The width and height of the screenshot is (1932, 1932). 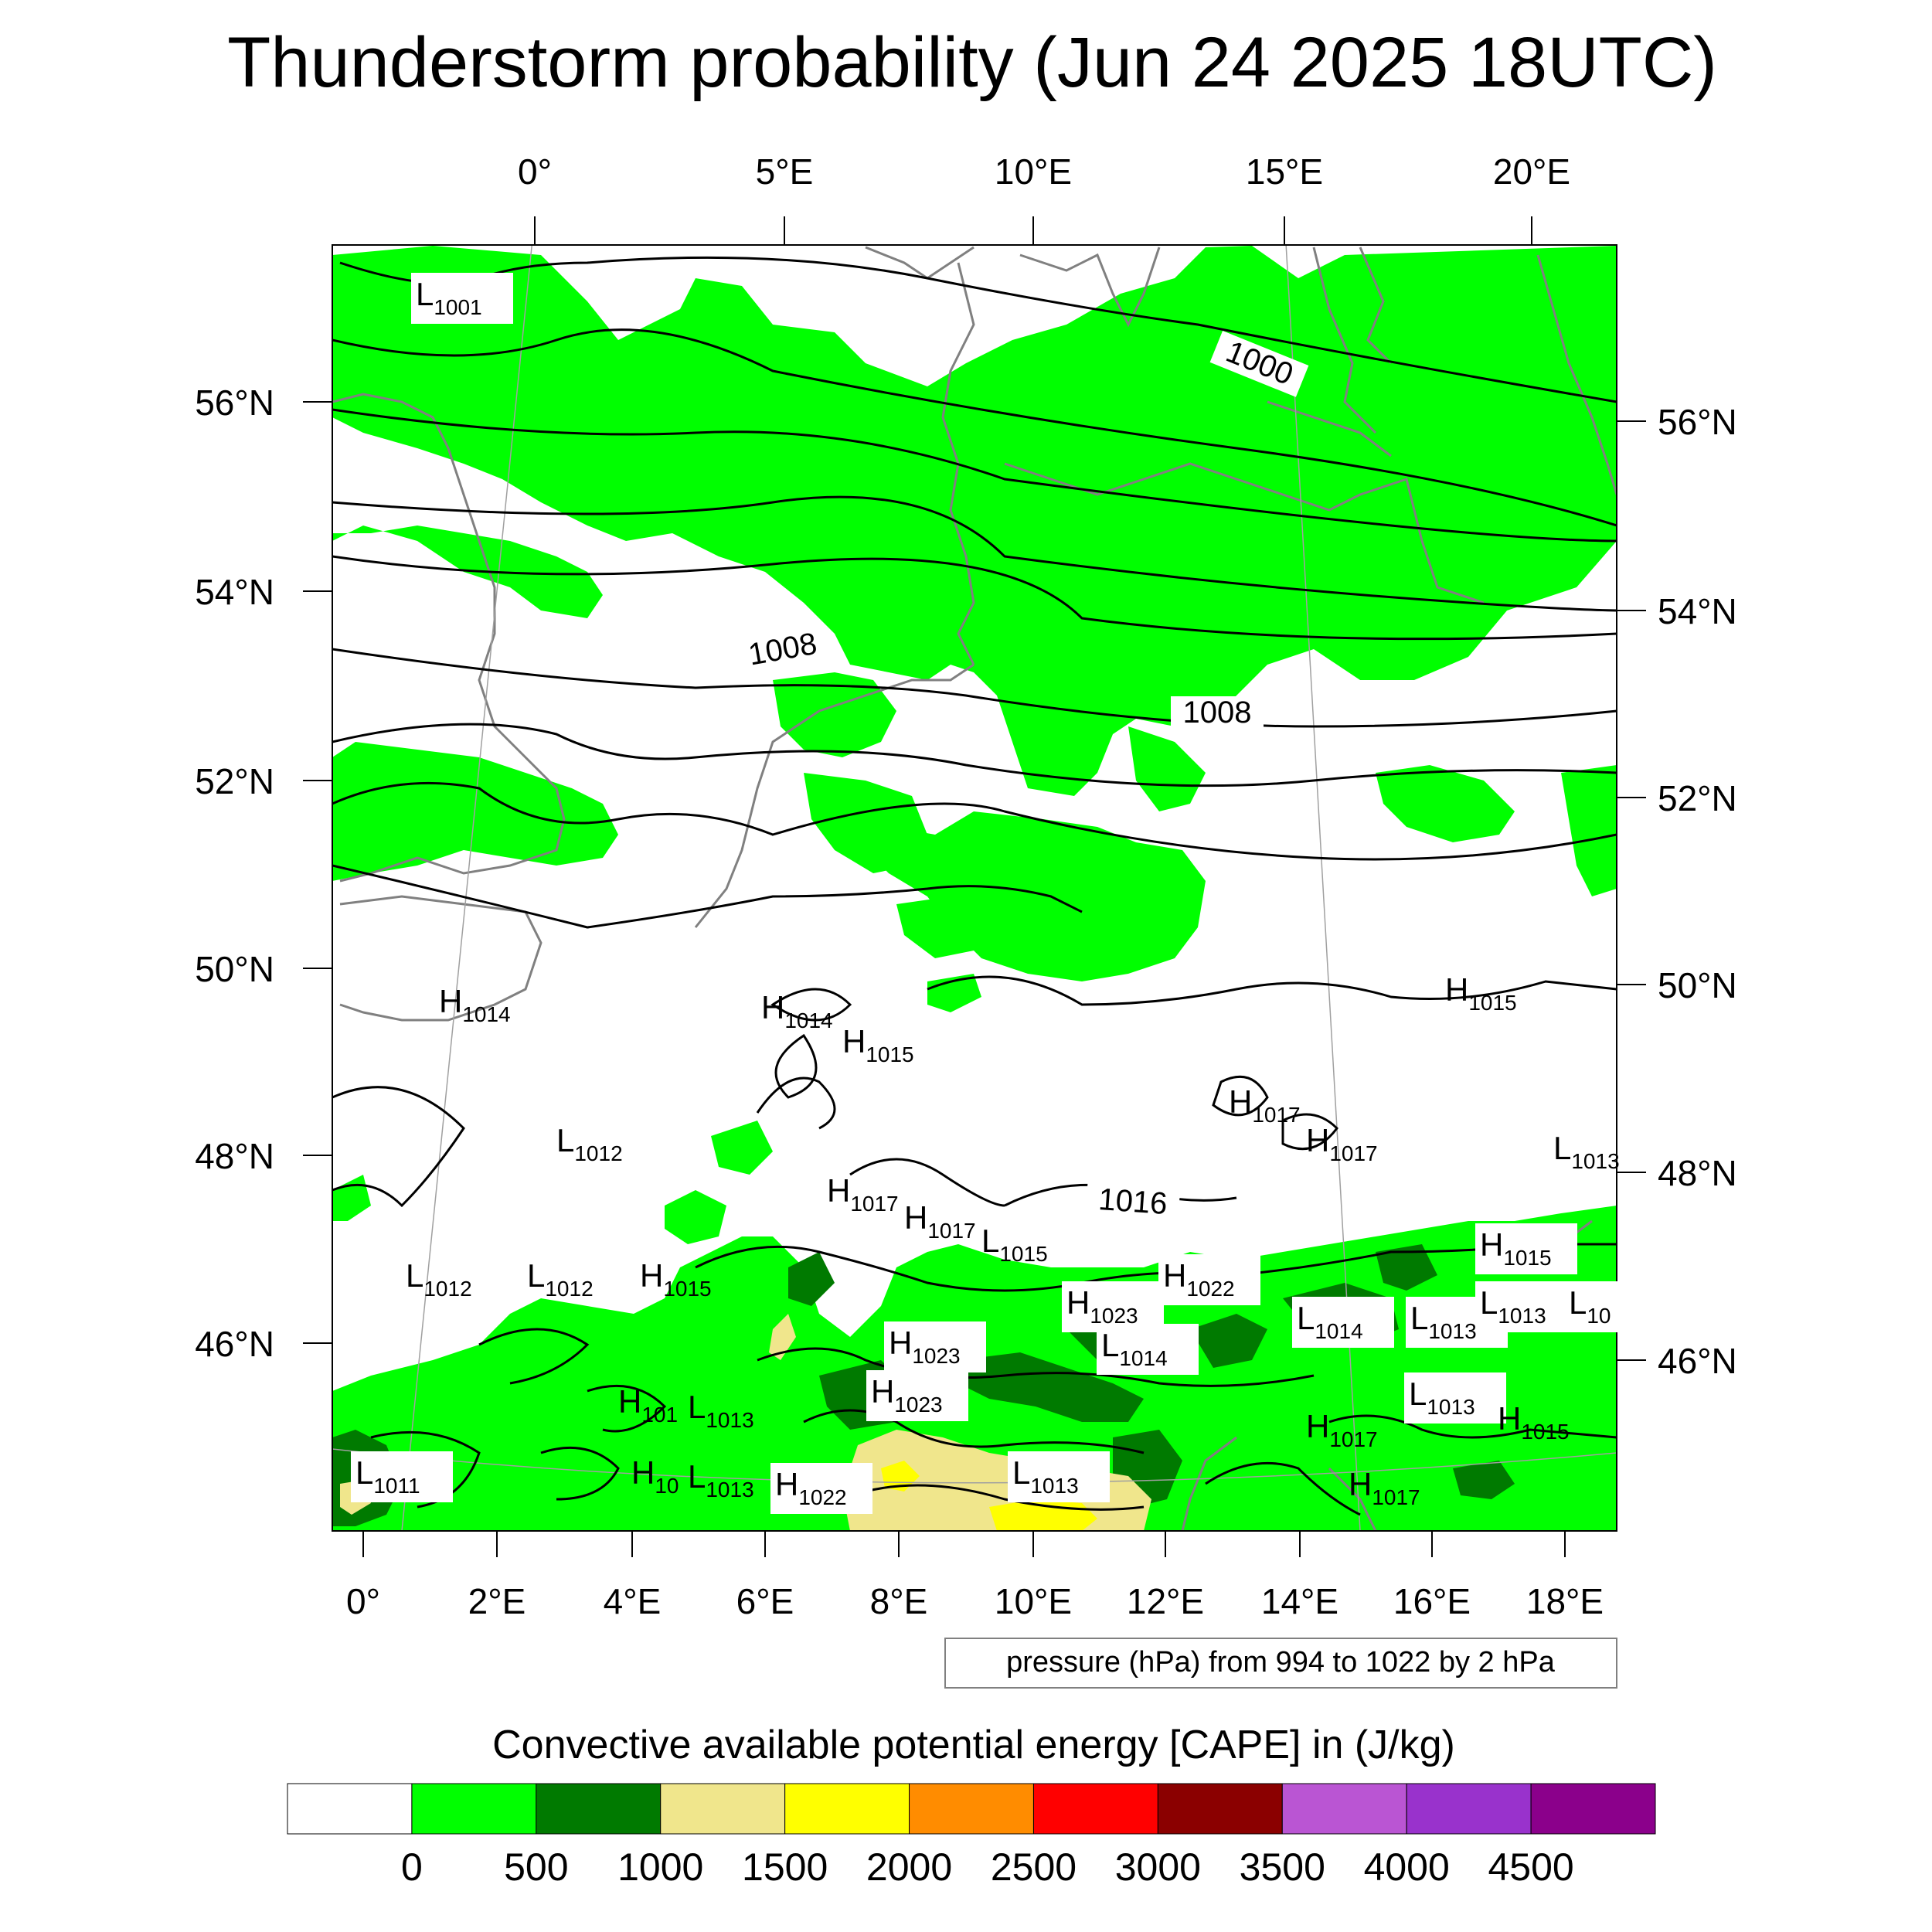 What do you see at coordinates (235, 403) in the screenshot?
I see `left-lat-label: 56°N` at bounding box center [235, 403].